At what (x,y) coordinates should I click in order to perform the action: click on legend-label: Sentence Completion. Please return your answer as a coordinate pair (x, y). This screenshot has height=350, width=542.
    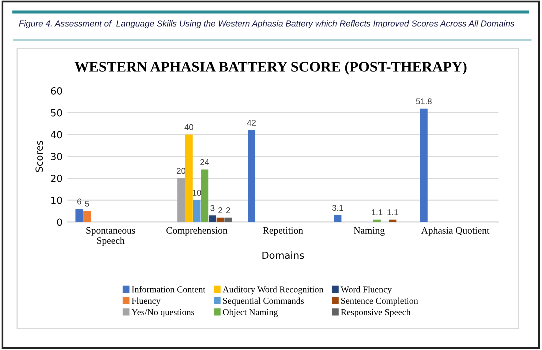
    Looking at the image, I should click on (380, 302).